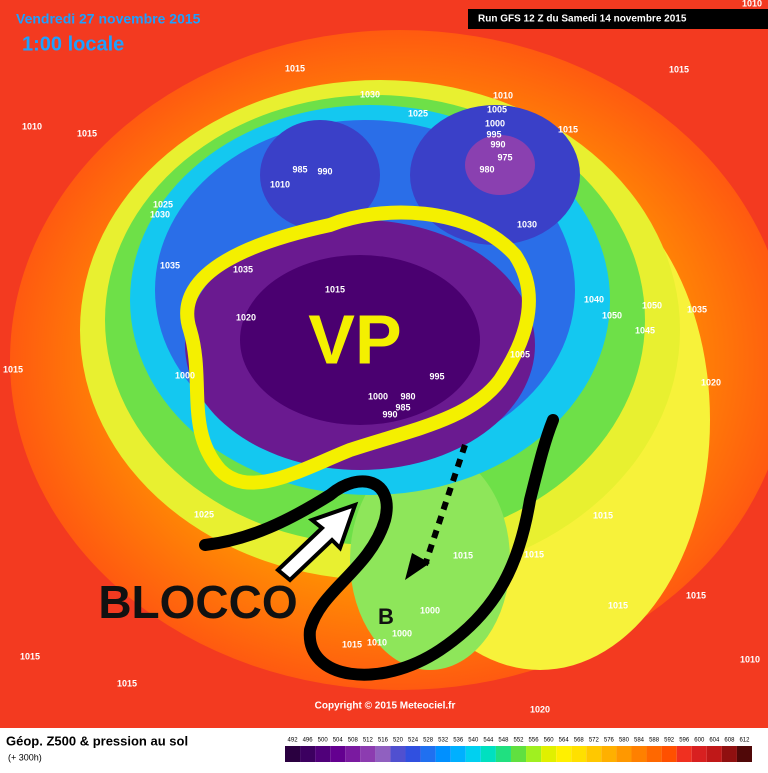 This screenshot has height=773, width=768. I want to click on low-label: B, so click(386, 616).